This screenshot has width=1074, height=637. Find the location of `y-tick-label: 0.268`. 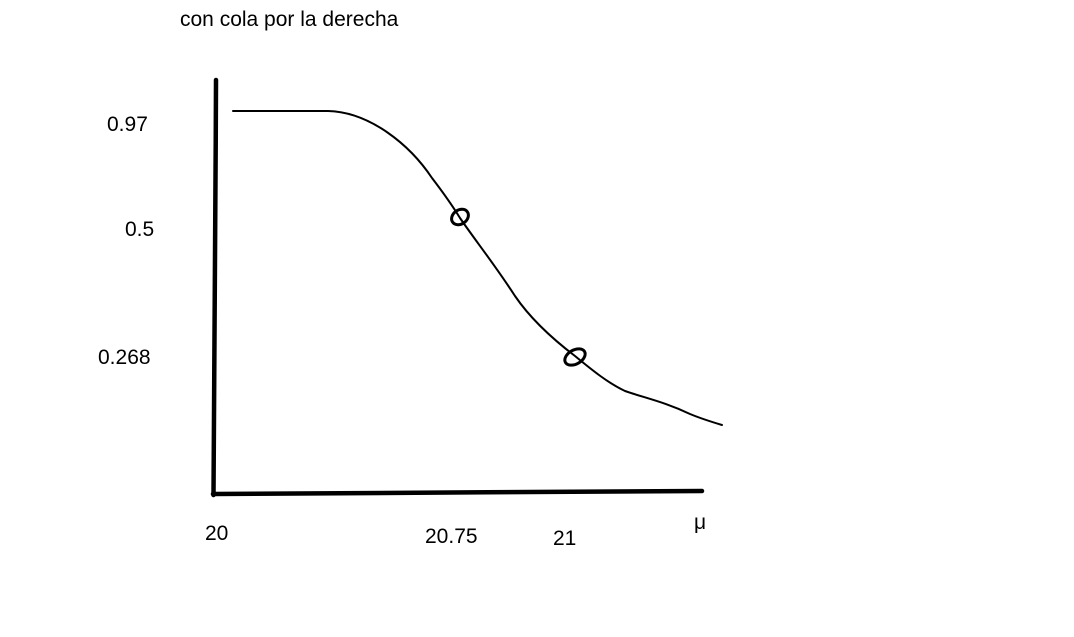

y-tick-label: 0.268 is located at coordinates (124, 357).